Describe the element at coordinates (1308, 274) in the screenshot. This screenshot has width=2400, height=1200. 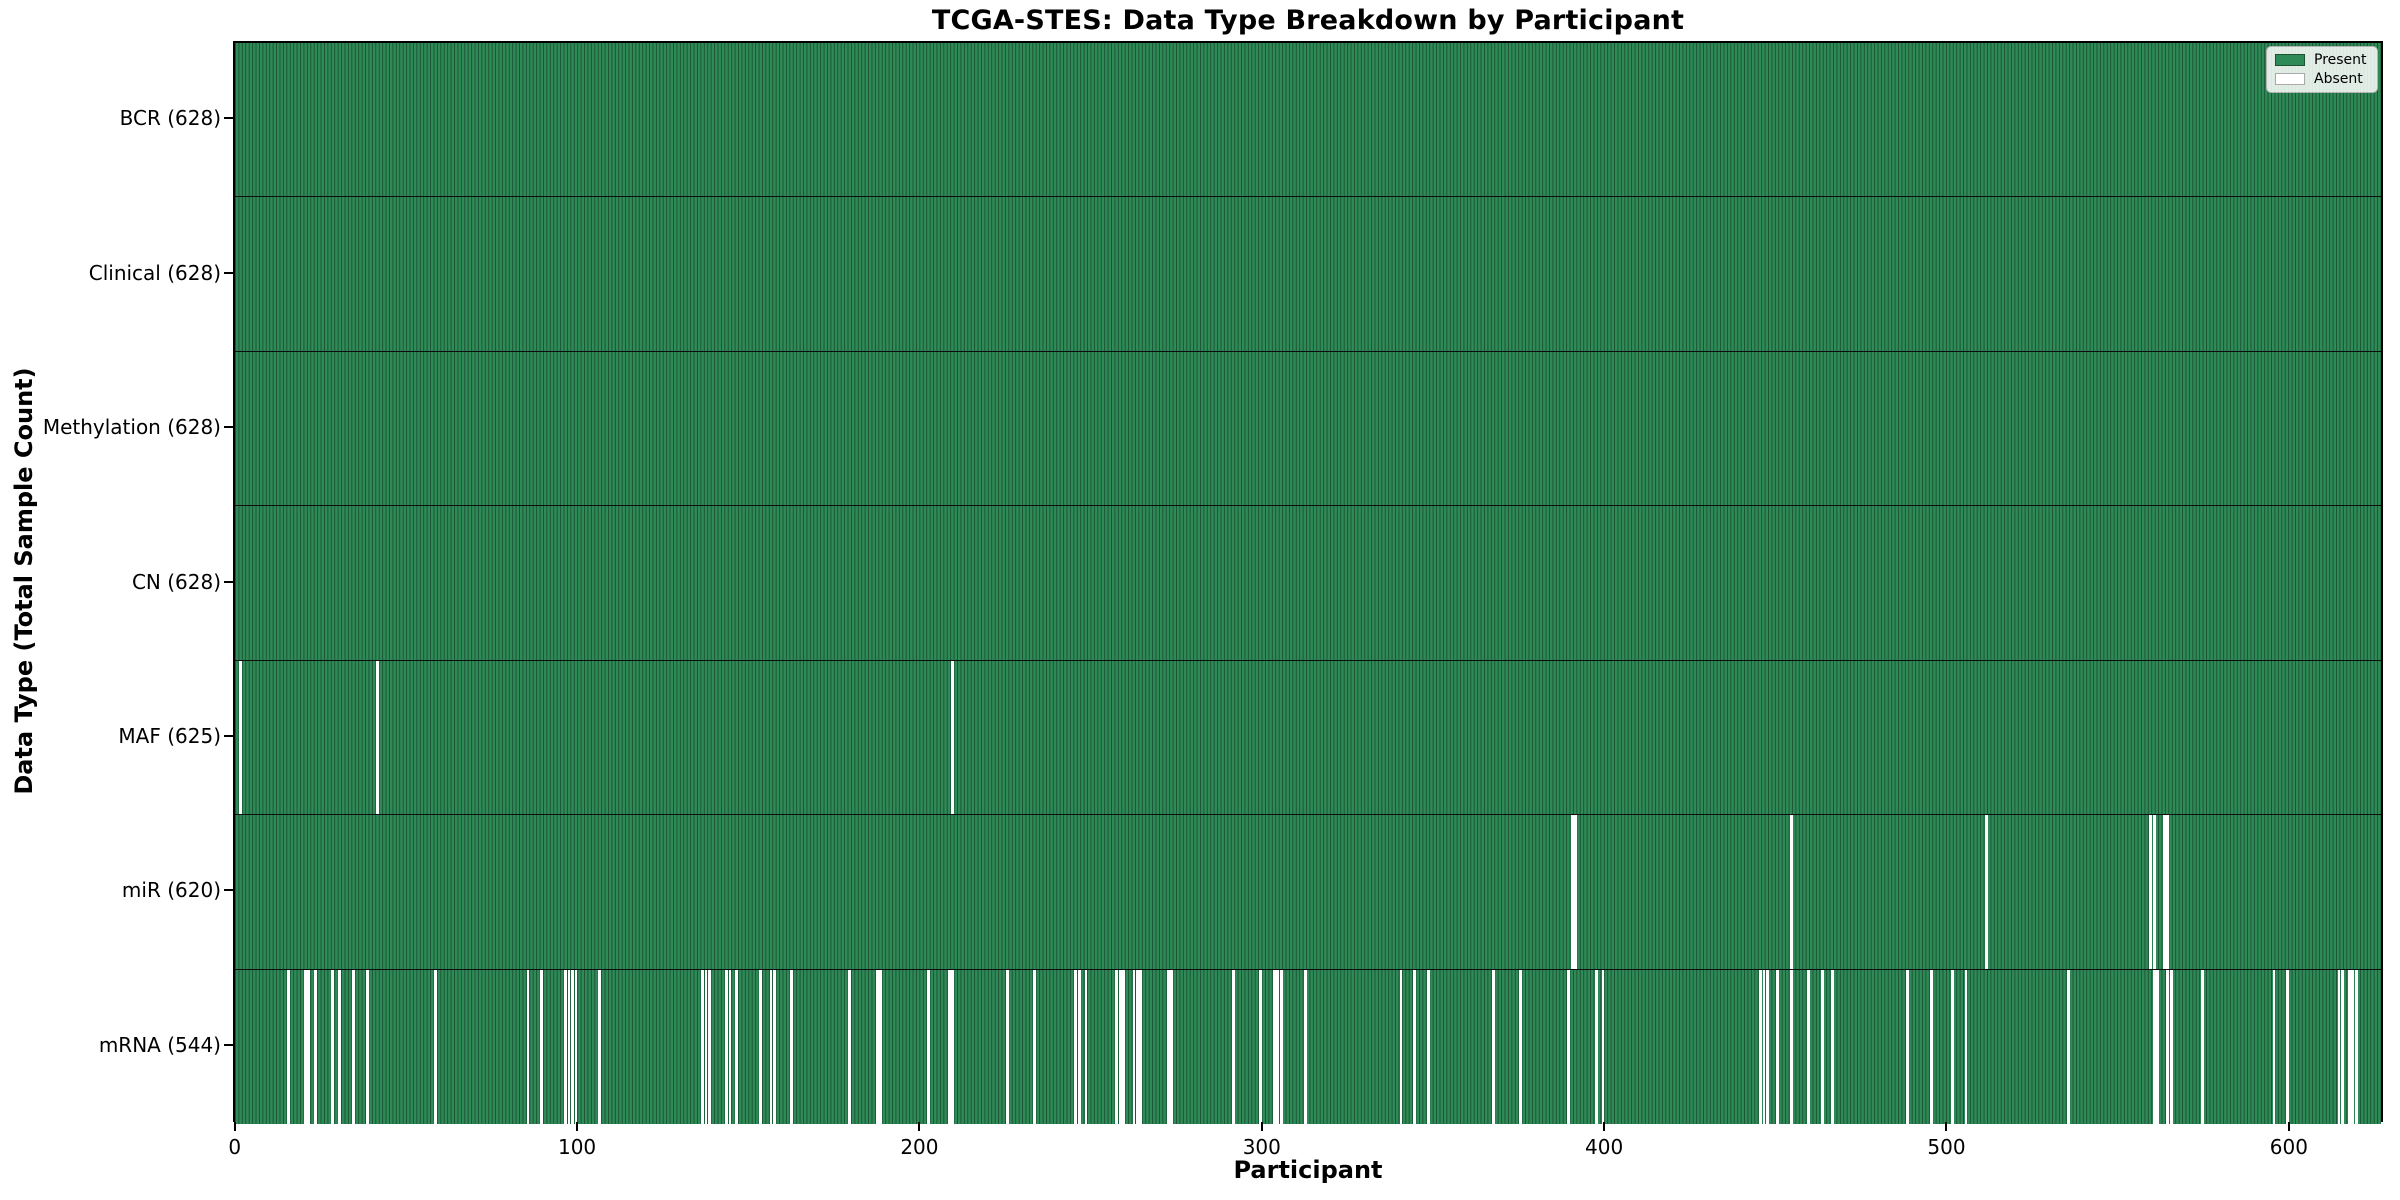
I see `row-Clinical` at that location.